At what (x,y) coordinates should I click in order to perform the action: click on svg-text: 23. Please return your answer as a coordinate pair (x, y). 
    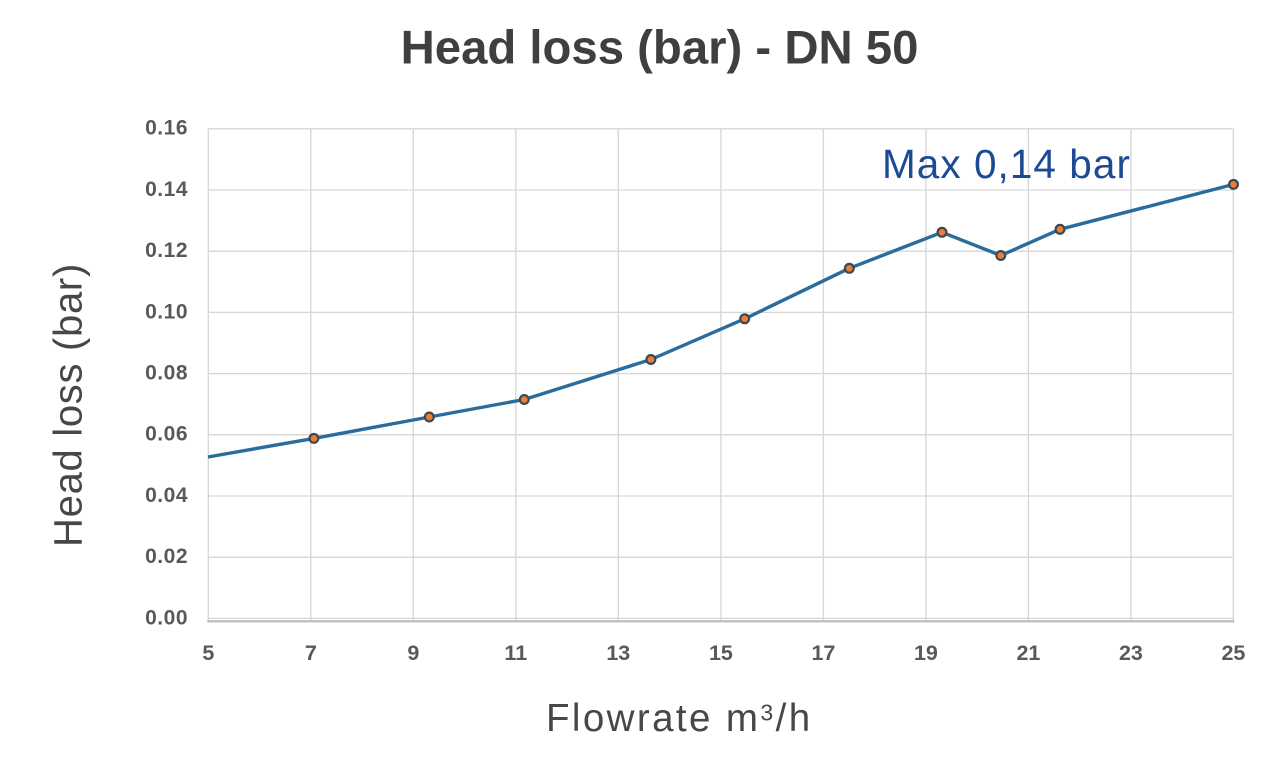
    Looking at the image, I should click on (1131, 653).